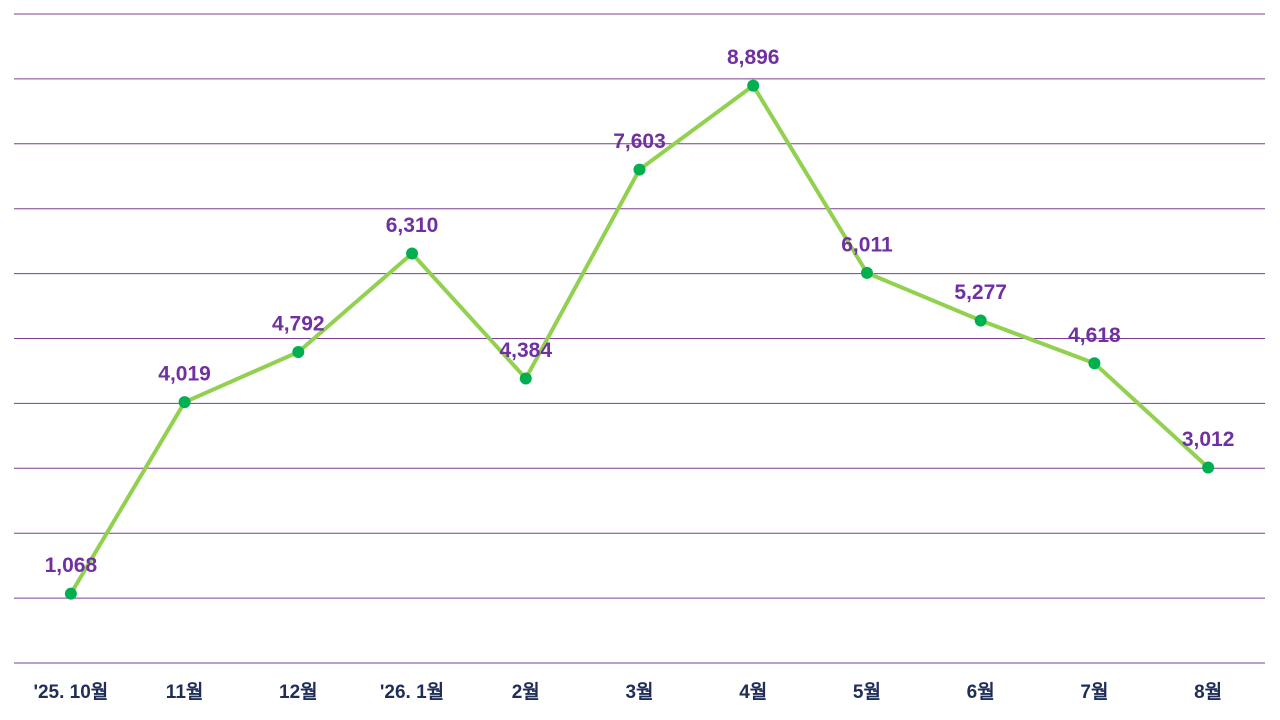 The image size is (1280, 720). What do you see at coordinates (298, 324) in the screenshot?
I see `value-label: 4,792` at bounding box center [298, 324].